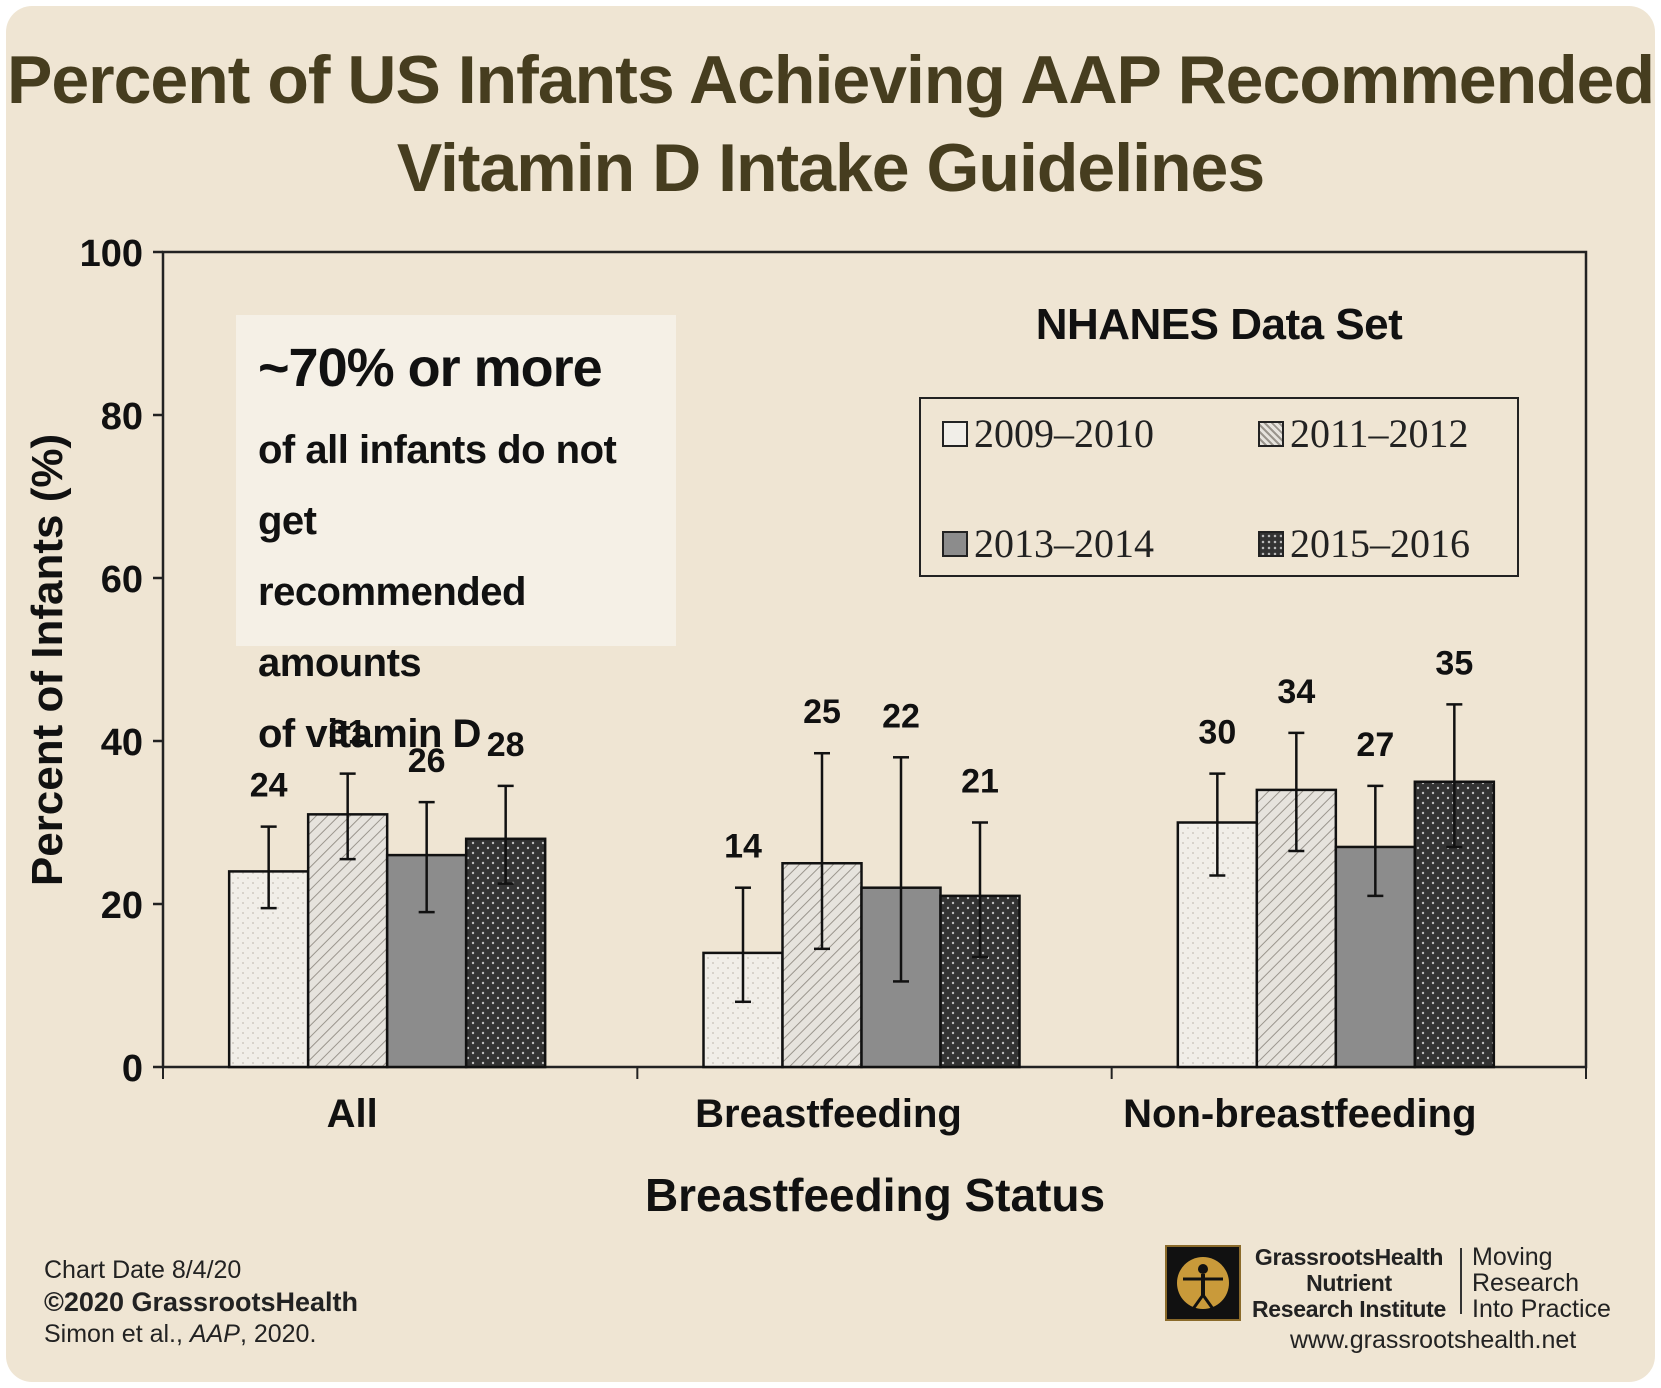  I want to click on data-label: 21, so click(980, 782).